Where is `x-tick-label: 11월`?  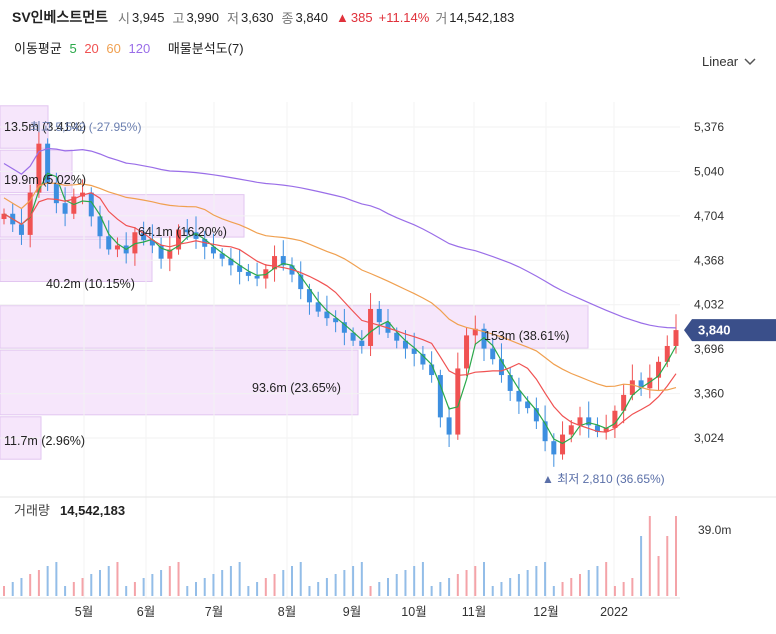
x-tick-label: 11월 is located at coordinates (474, 612).